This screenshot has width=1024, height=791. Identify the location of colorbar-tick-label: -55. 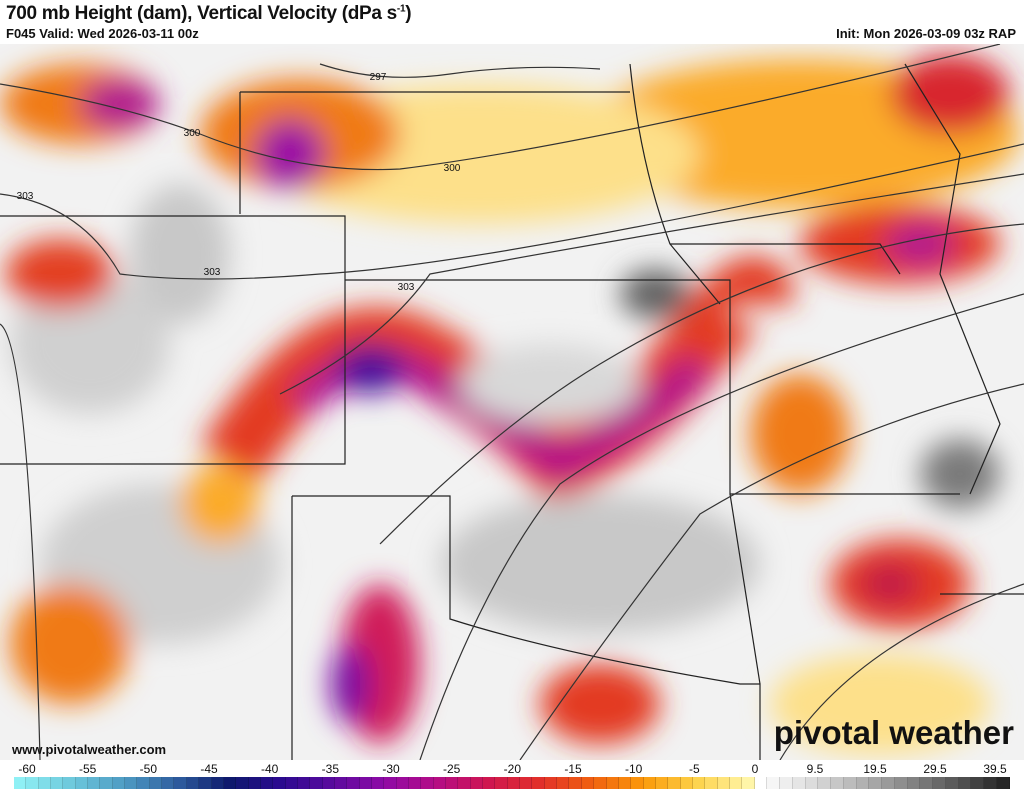
(87, 769).